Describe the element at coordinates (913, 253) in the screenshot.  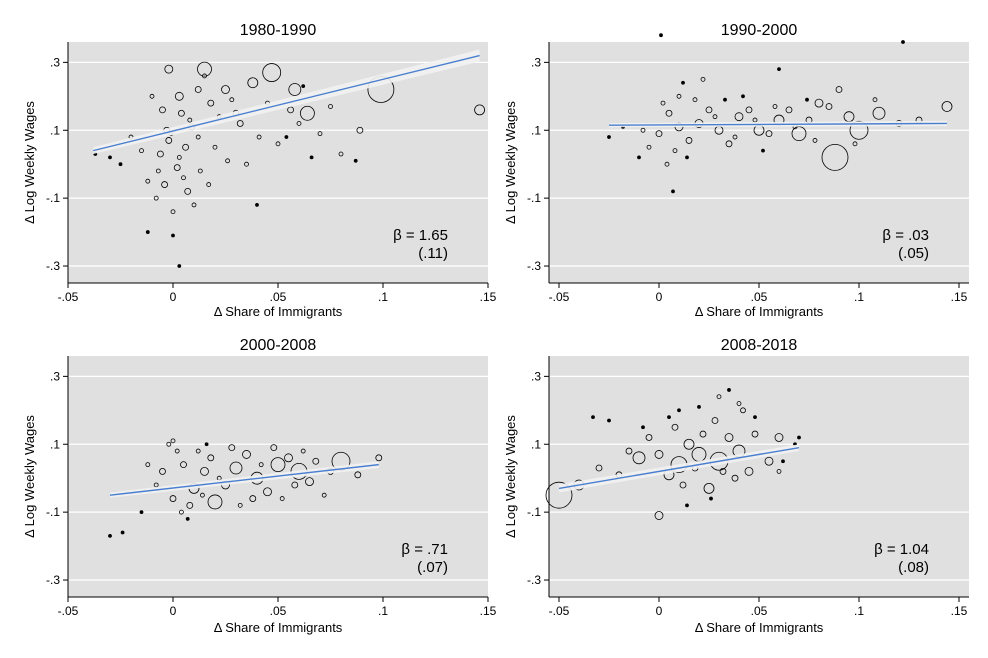
I see `standard-error: (.05)` at that location.